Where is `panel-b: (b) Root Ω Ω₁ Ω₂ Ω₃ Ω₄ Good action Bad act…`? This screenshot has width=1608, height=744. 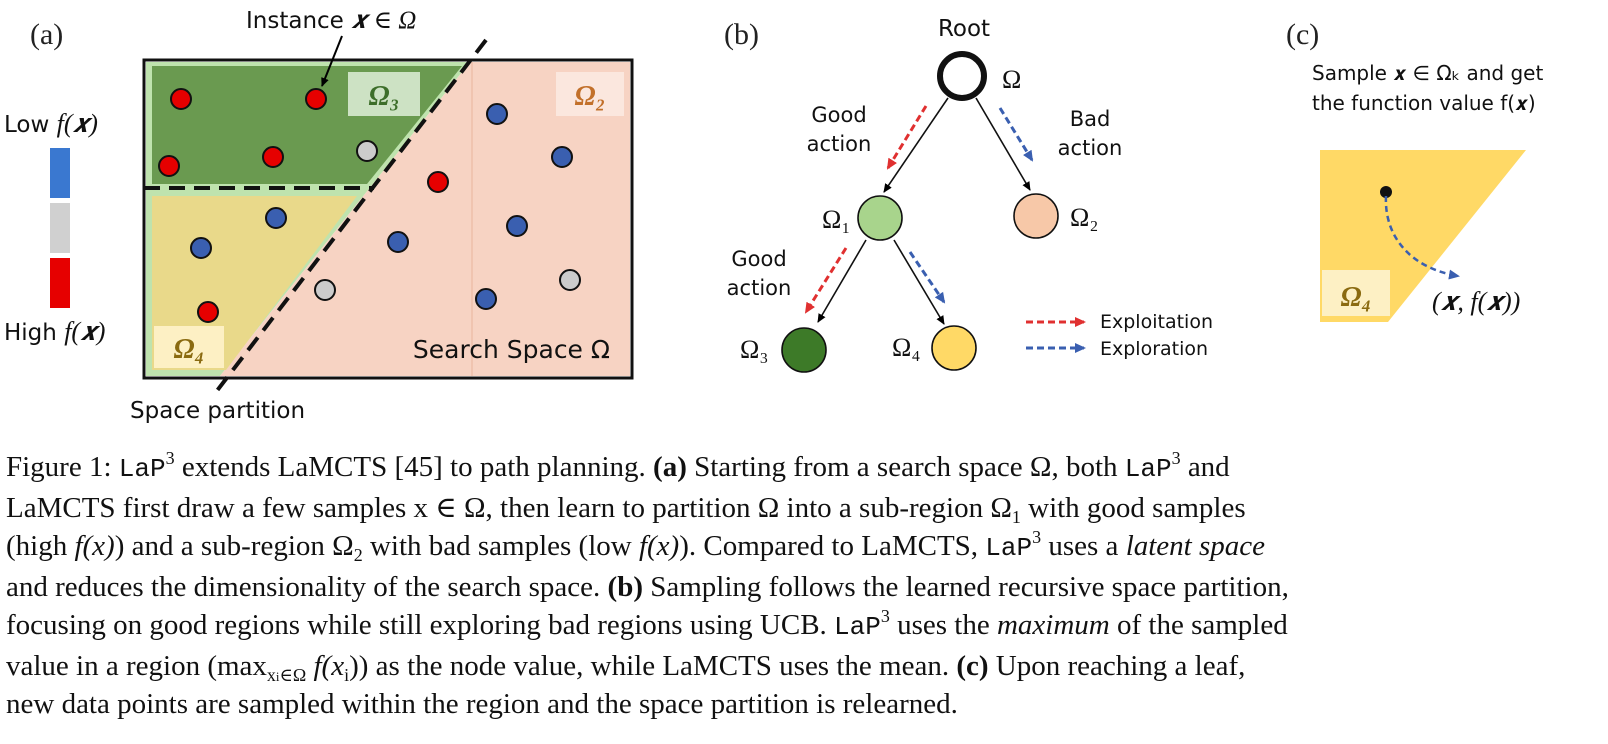 panel-b: (b) Root Ω Ω₁ Ω₂ Ω₃ Ω₄ Good action Bad act… is located at coordinates (968, 194).